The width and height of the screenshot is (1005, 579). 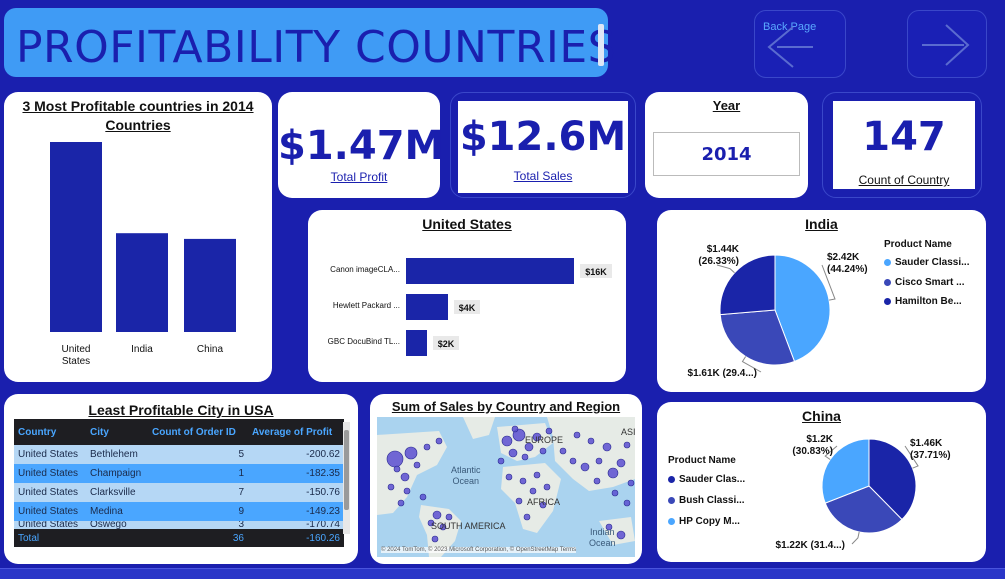 I want to click on col-header-avg-profit: Average of Profit, so click(x=296, y=432).